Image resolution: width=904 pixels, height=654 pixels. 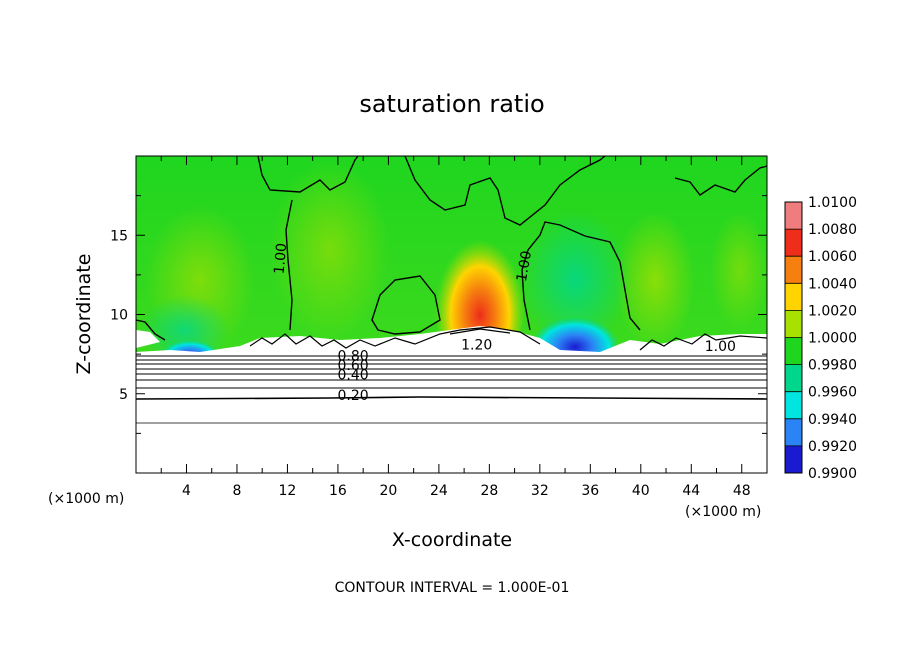 I want to click on x-tick-label: 32, so click(x=540, y=491).